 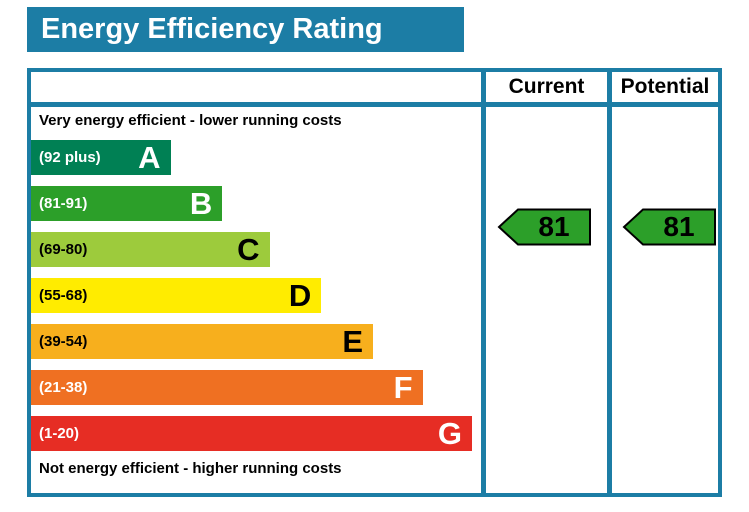 I want to click on potential-column-header: Potential, so click(x=665, y=86).